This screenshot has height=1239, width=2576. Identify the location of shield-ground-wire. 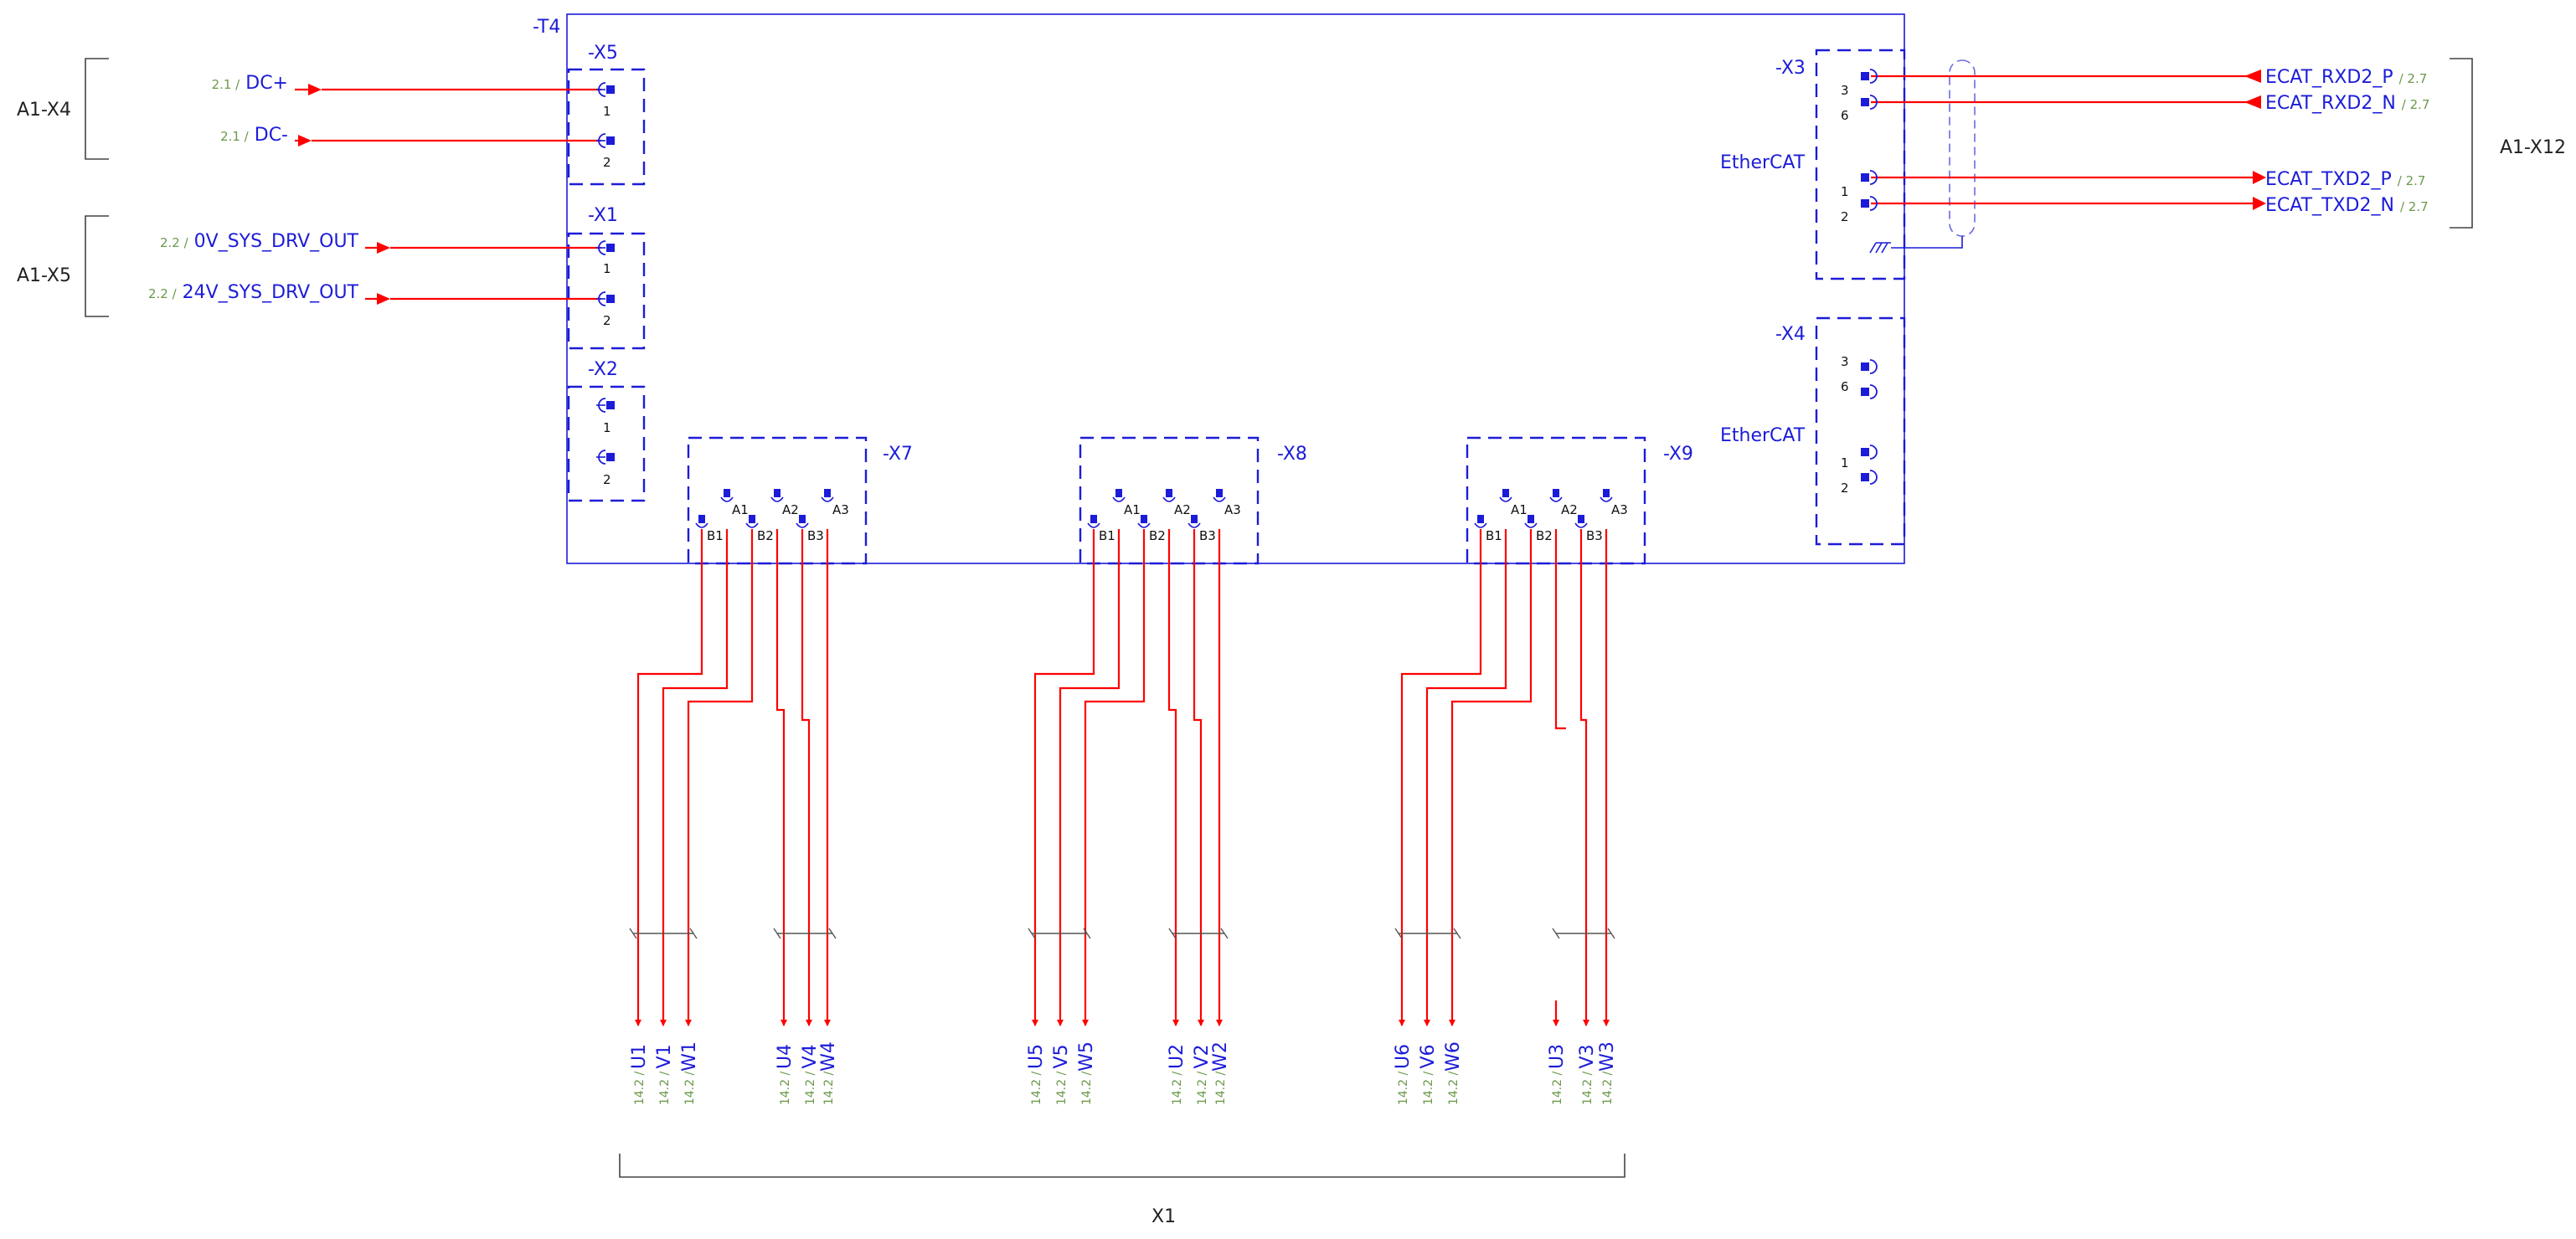
(1927, 243).